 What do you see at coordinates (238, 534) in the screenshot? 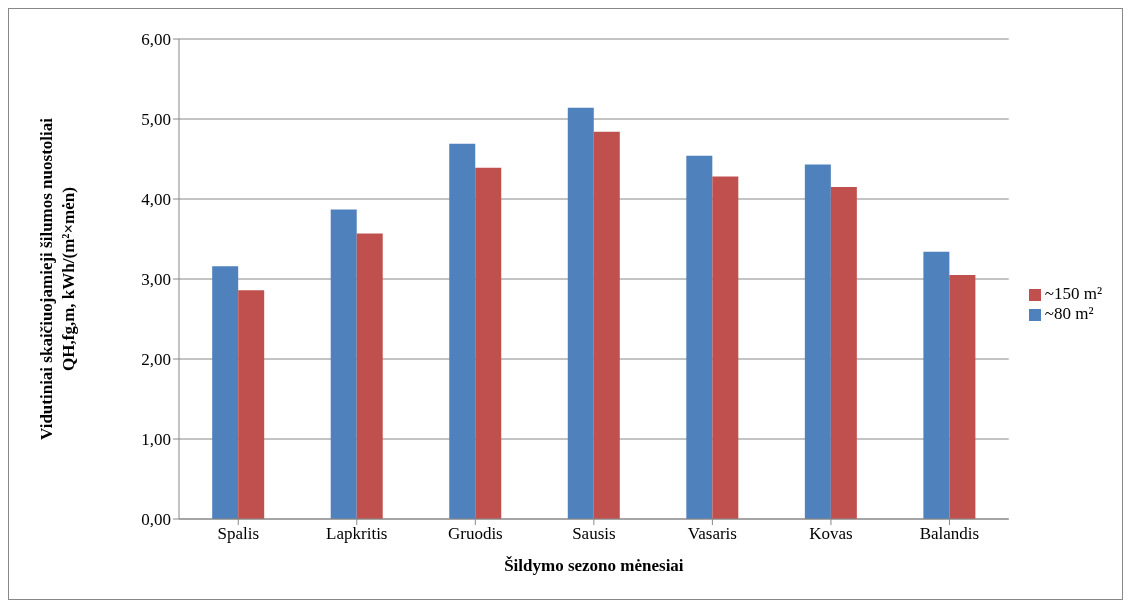
I see `x-tick-label: Spalis` at bounding box center [238, 534].